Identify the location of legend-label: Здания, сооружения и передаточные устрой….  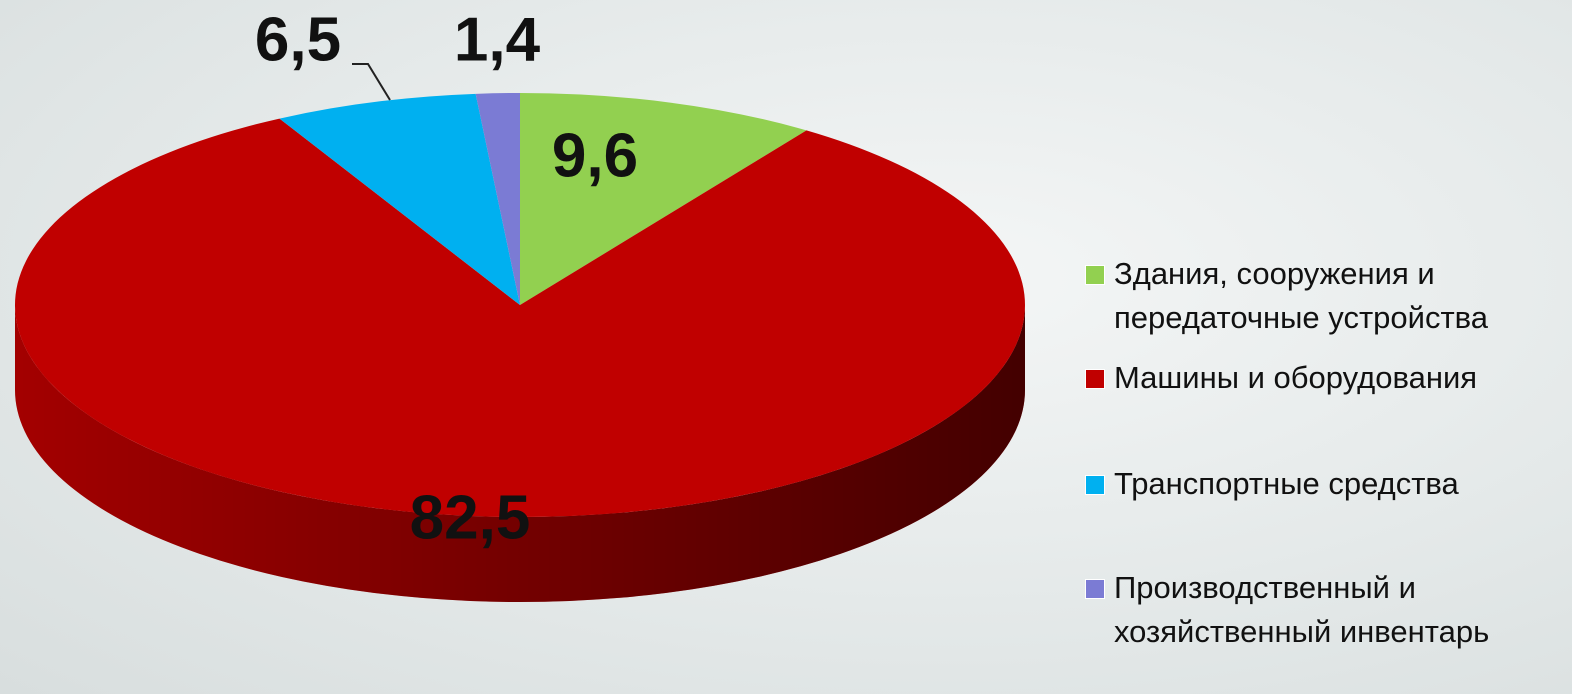
(1301, 295).